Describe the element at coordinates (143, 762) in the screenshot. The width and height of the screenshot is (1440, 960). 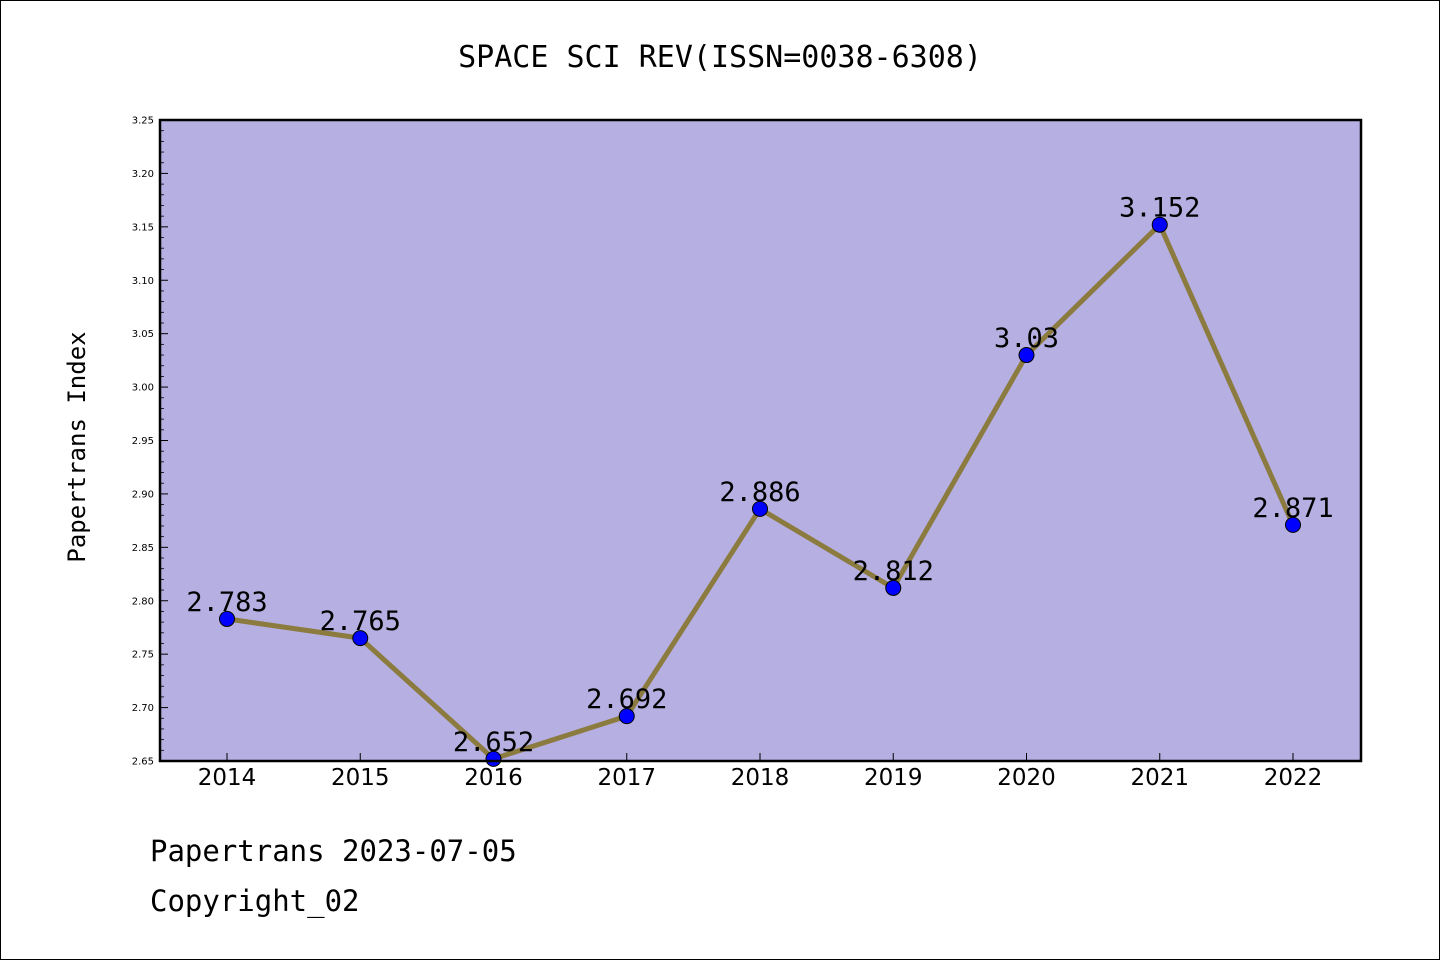
I see `y-tick-label: 2.65` at that location.